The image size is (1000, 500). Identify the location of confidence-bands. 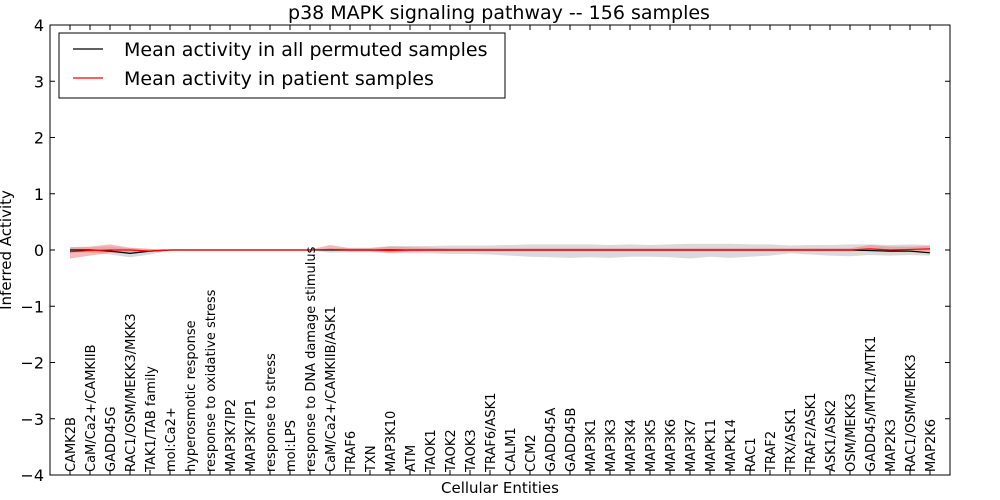
(500, 251).